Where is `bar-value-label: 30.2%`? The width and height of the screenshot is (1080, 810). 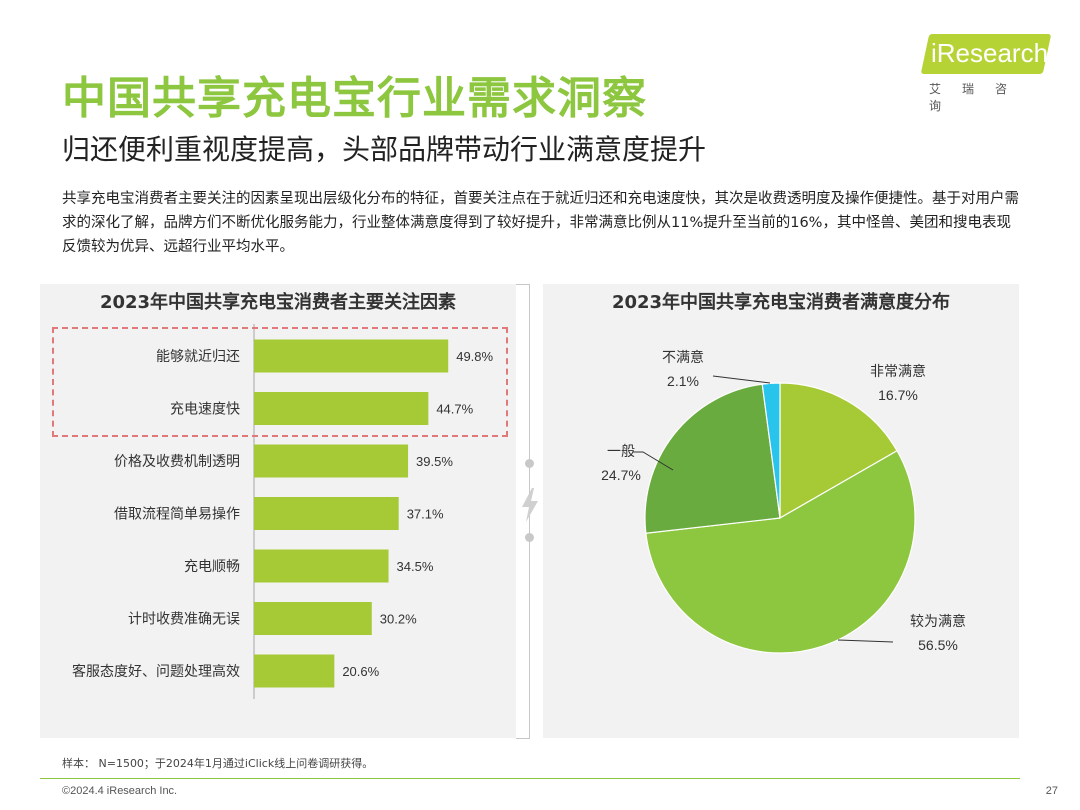
bar-value-label: 30.2% is located at coordinates (398, 619).